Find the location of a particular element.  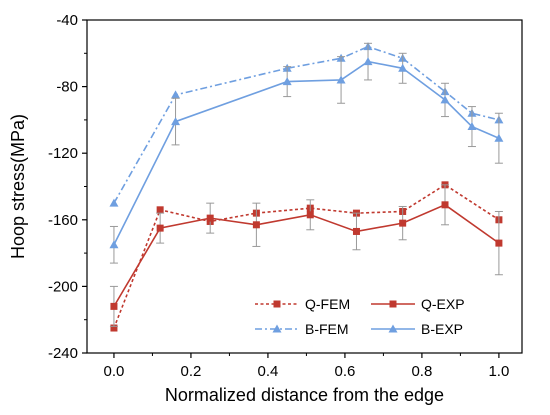

y-tick-label: -200 is located at coordinates (63, 286).